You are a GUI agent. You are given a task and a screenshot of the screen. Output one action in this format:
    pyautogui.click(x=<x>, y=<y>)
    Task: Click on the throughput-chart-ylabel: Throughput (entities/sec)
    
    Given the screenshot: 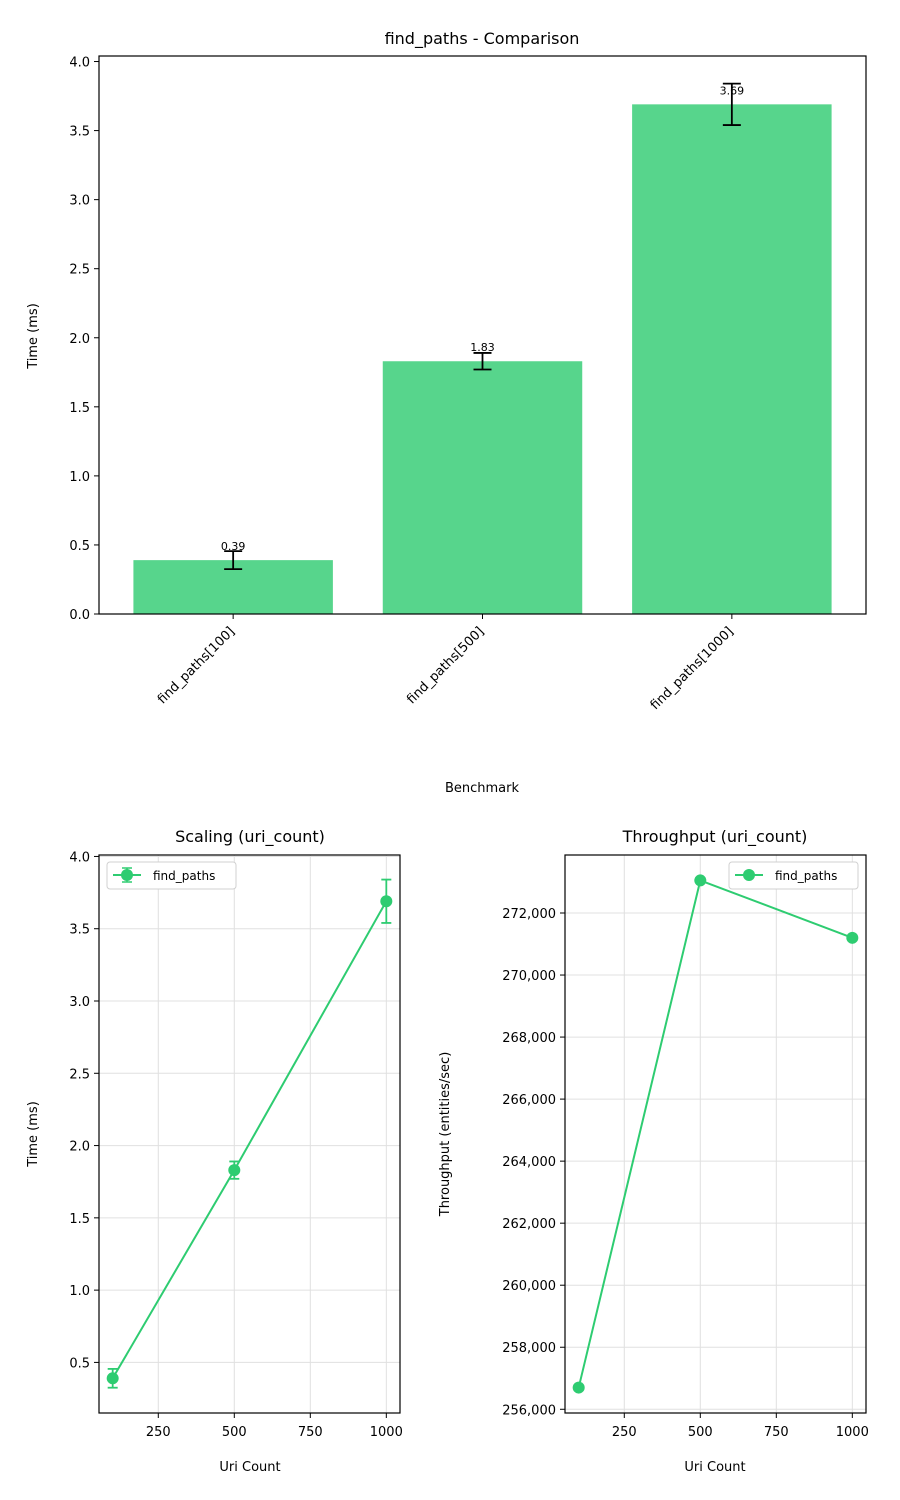 What is the action you would take?
    pyautogui.click(x=445, y=1135)
    